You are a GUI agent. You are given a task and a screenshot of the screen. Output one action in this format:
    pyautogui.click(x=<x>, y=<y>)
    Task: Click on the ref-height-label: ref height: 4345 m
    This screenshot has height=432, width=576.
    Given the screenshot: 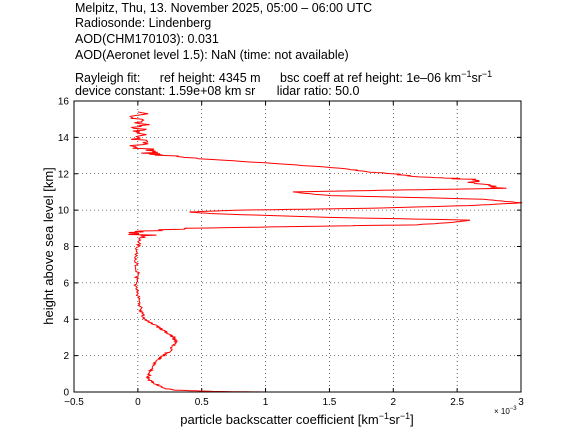 What is the action you would take?
    pyautogui.click(x=210, y=78)
    